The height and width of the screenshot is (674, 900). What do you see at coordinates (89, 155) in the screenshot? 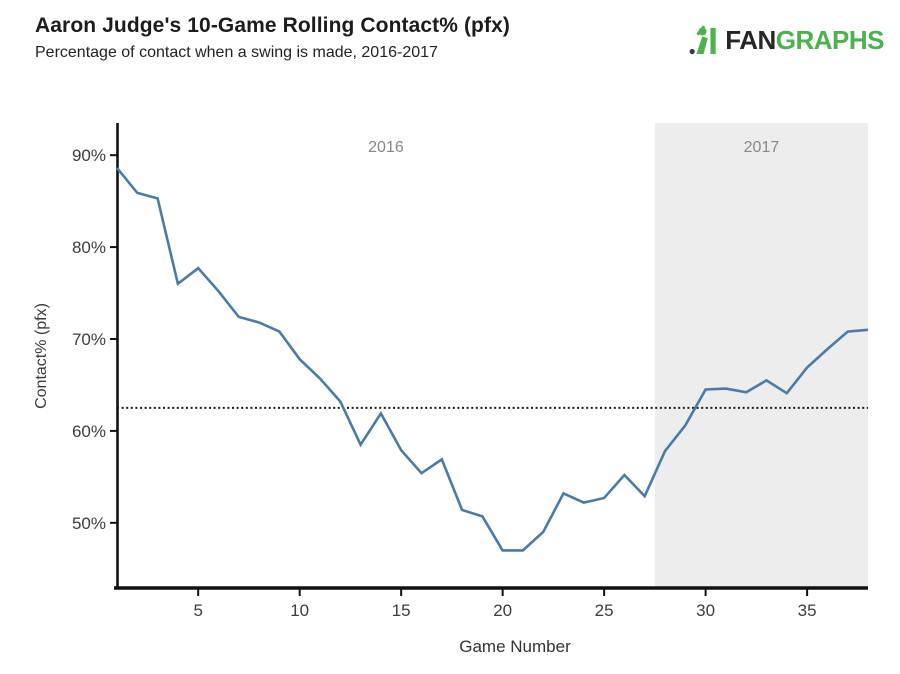
I see `y-tick-label: 90%` at bounding box center [89, 155].